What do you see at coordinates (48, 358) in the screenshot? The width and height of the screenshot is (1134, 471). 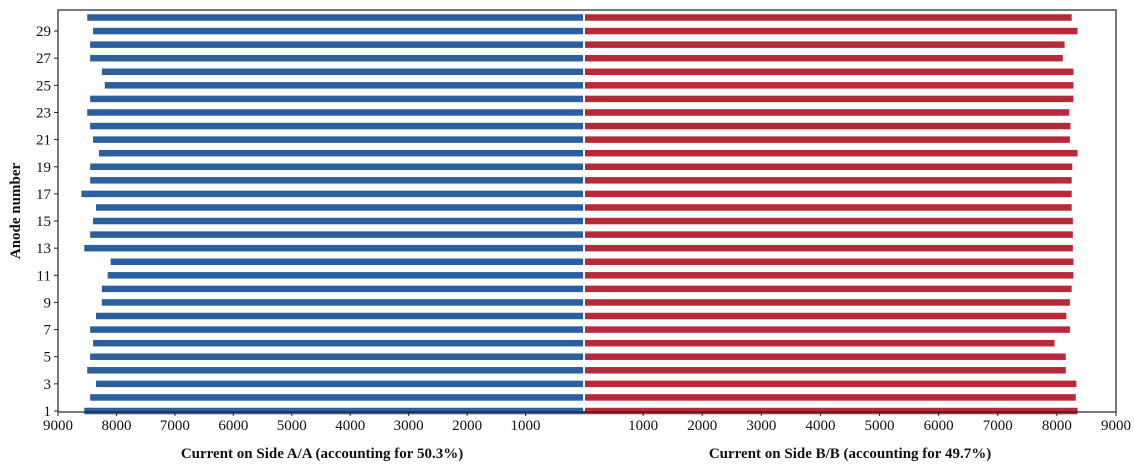 I see `y-tick-label-5: 5` at bounding box center [48, 358].